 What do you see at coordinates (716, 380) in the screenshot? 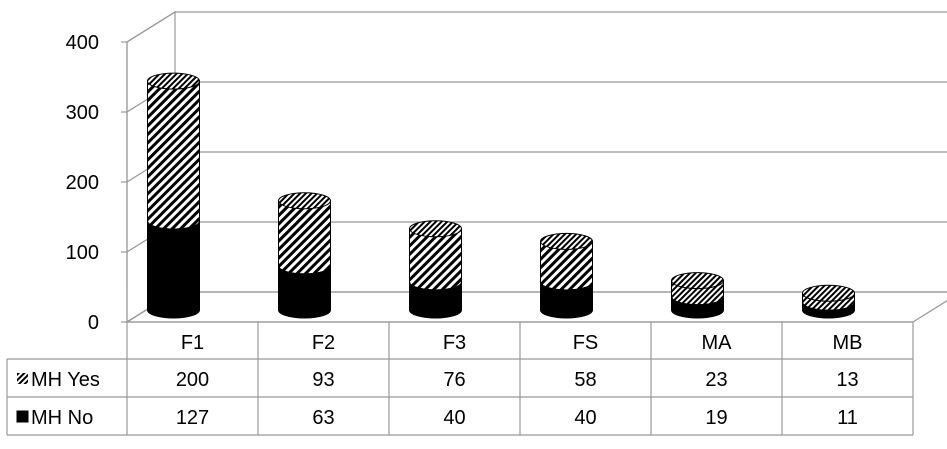
I see `data-label: 23` at bounding box center [716, 380].